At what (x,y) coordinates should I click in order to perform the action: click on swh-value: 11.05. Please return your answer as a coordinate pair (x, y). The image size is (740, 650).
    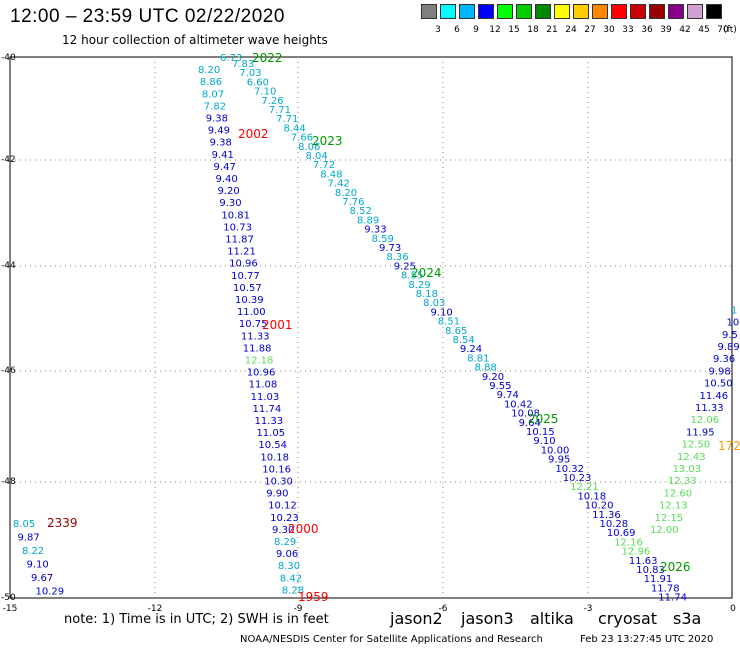
    Looking at the image, I should click on (270, 433).